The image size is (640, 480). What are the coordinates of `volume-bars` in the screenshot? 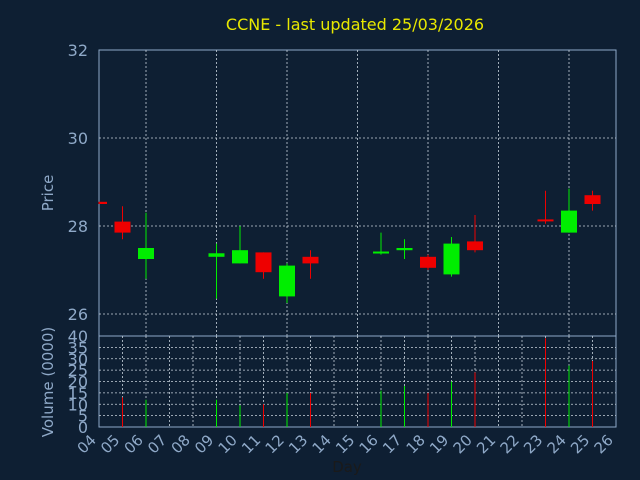 It's located at (357, 382).